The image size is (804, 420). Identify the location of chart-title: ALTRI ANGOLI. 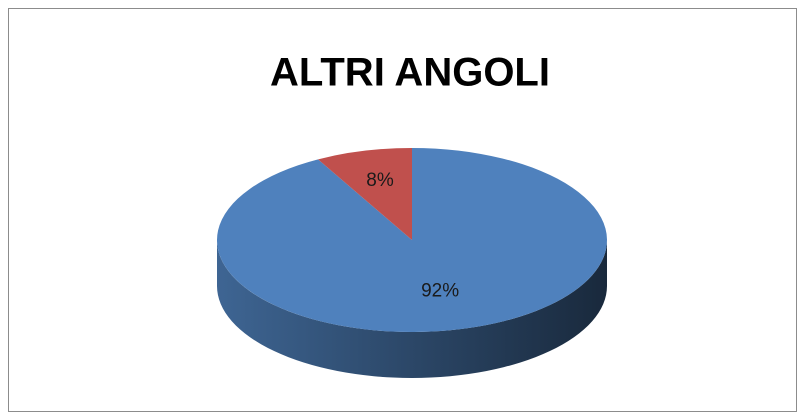
(410, 73).